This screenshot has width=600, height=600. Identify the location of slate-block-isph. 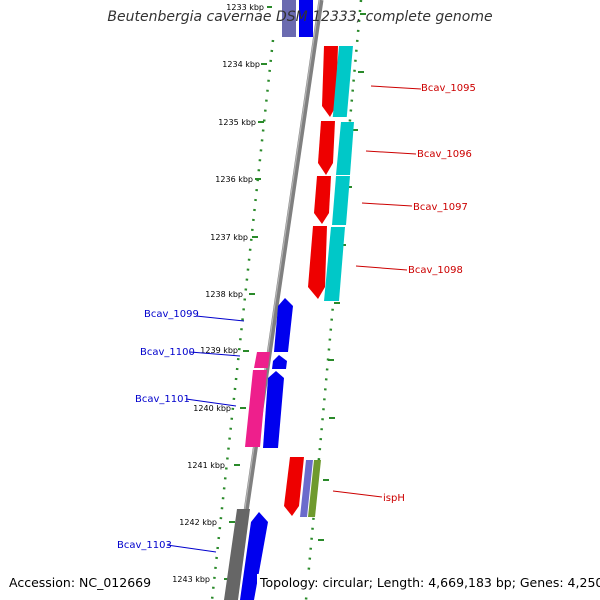
(306, 488).